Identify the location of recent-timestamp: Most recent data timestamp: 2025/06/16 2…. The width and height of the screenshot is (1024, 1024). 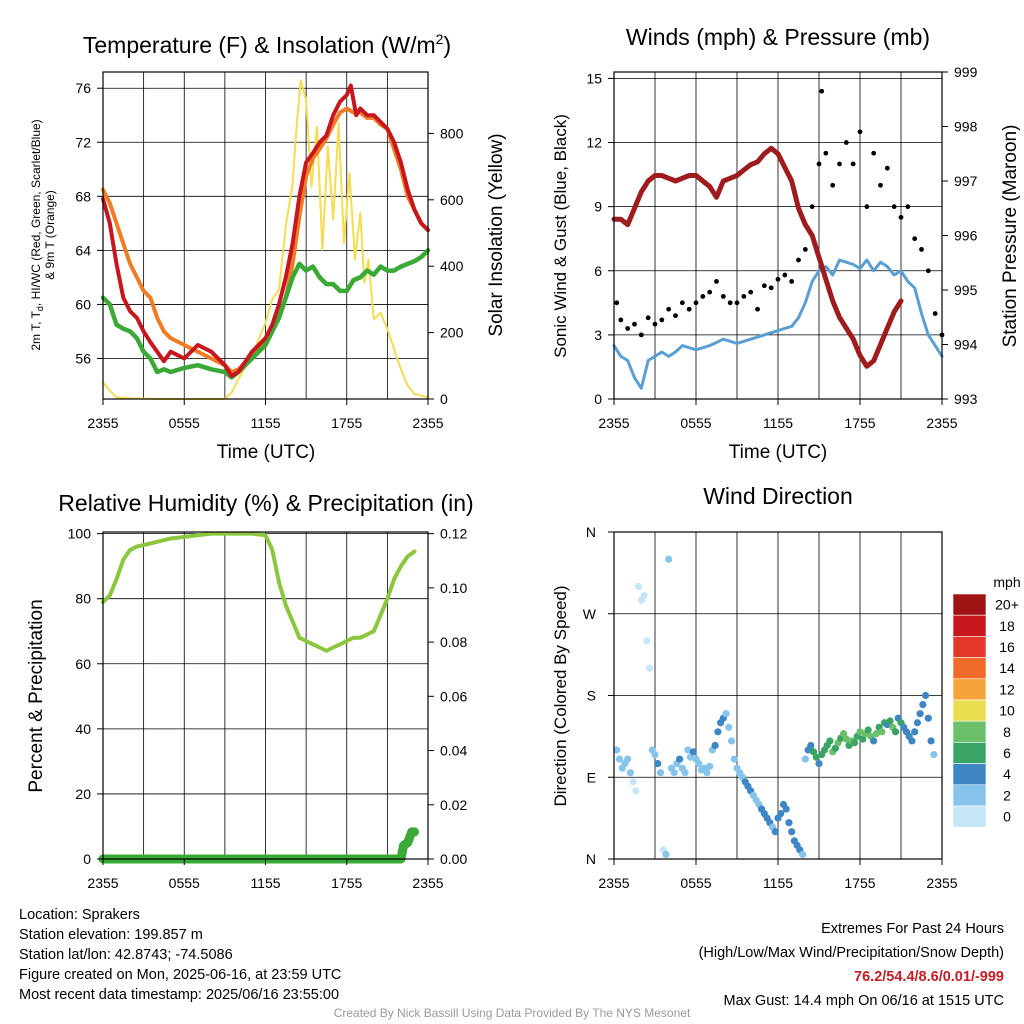
(179, 995).